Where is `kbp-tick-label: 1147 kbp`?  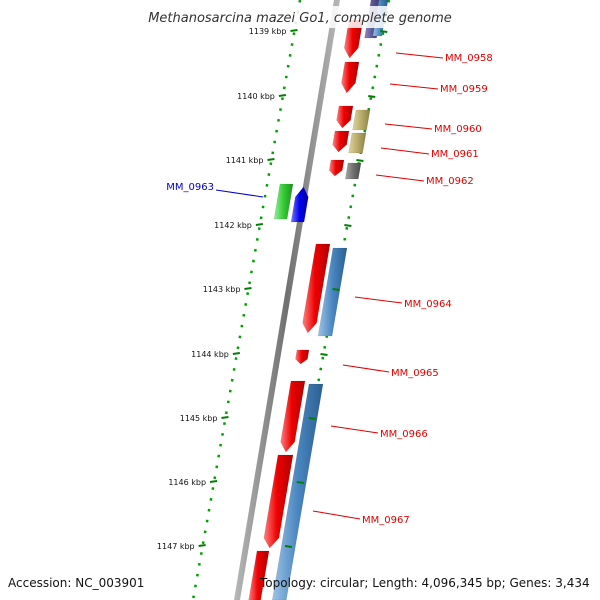
kbp-tick-label: 1147 kbp is located at coordinates (176, 546).